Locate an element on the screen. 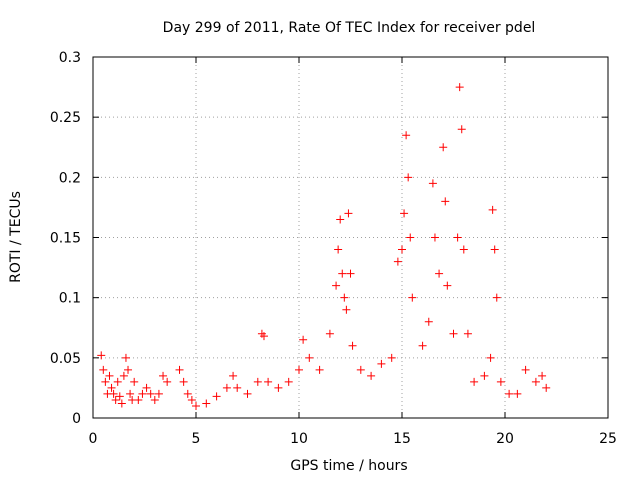  y-tick-label: 0.2 is located at coordinates (70, 178).